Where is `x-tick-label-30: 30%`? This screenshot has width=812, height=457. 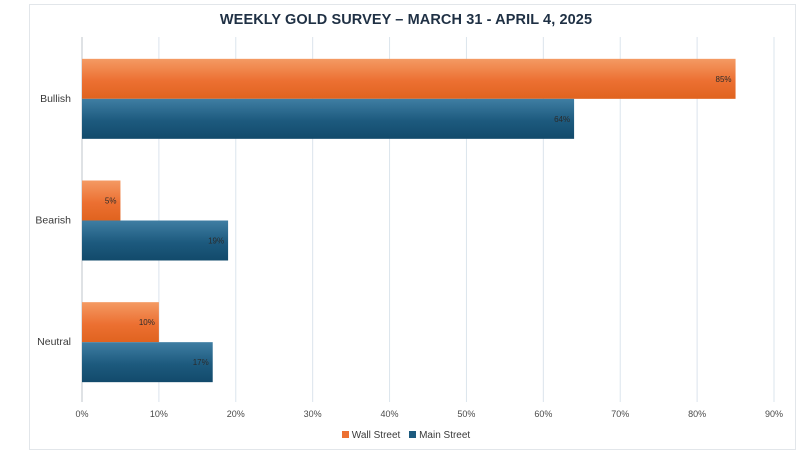 x-tick-label-30: 30% is located at coordinates (313, 414).